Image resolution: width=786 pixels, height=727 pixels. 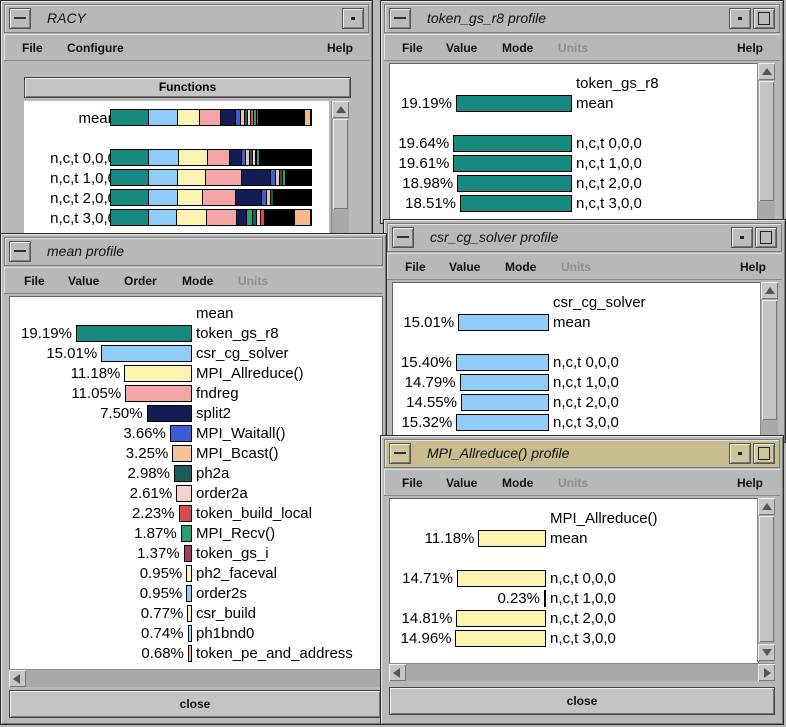 I want to click on function-label: ph2a, so click(x=213, y=473).